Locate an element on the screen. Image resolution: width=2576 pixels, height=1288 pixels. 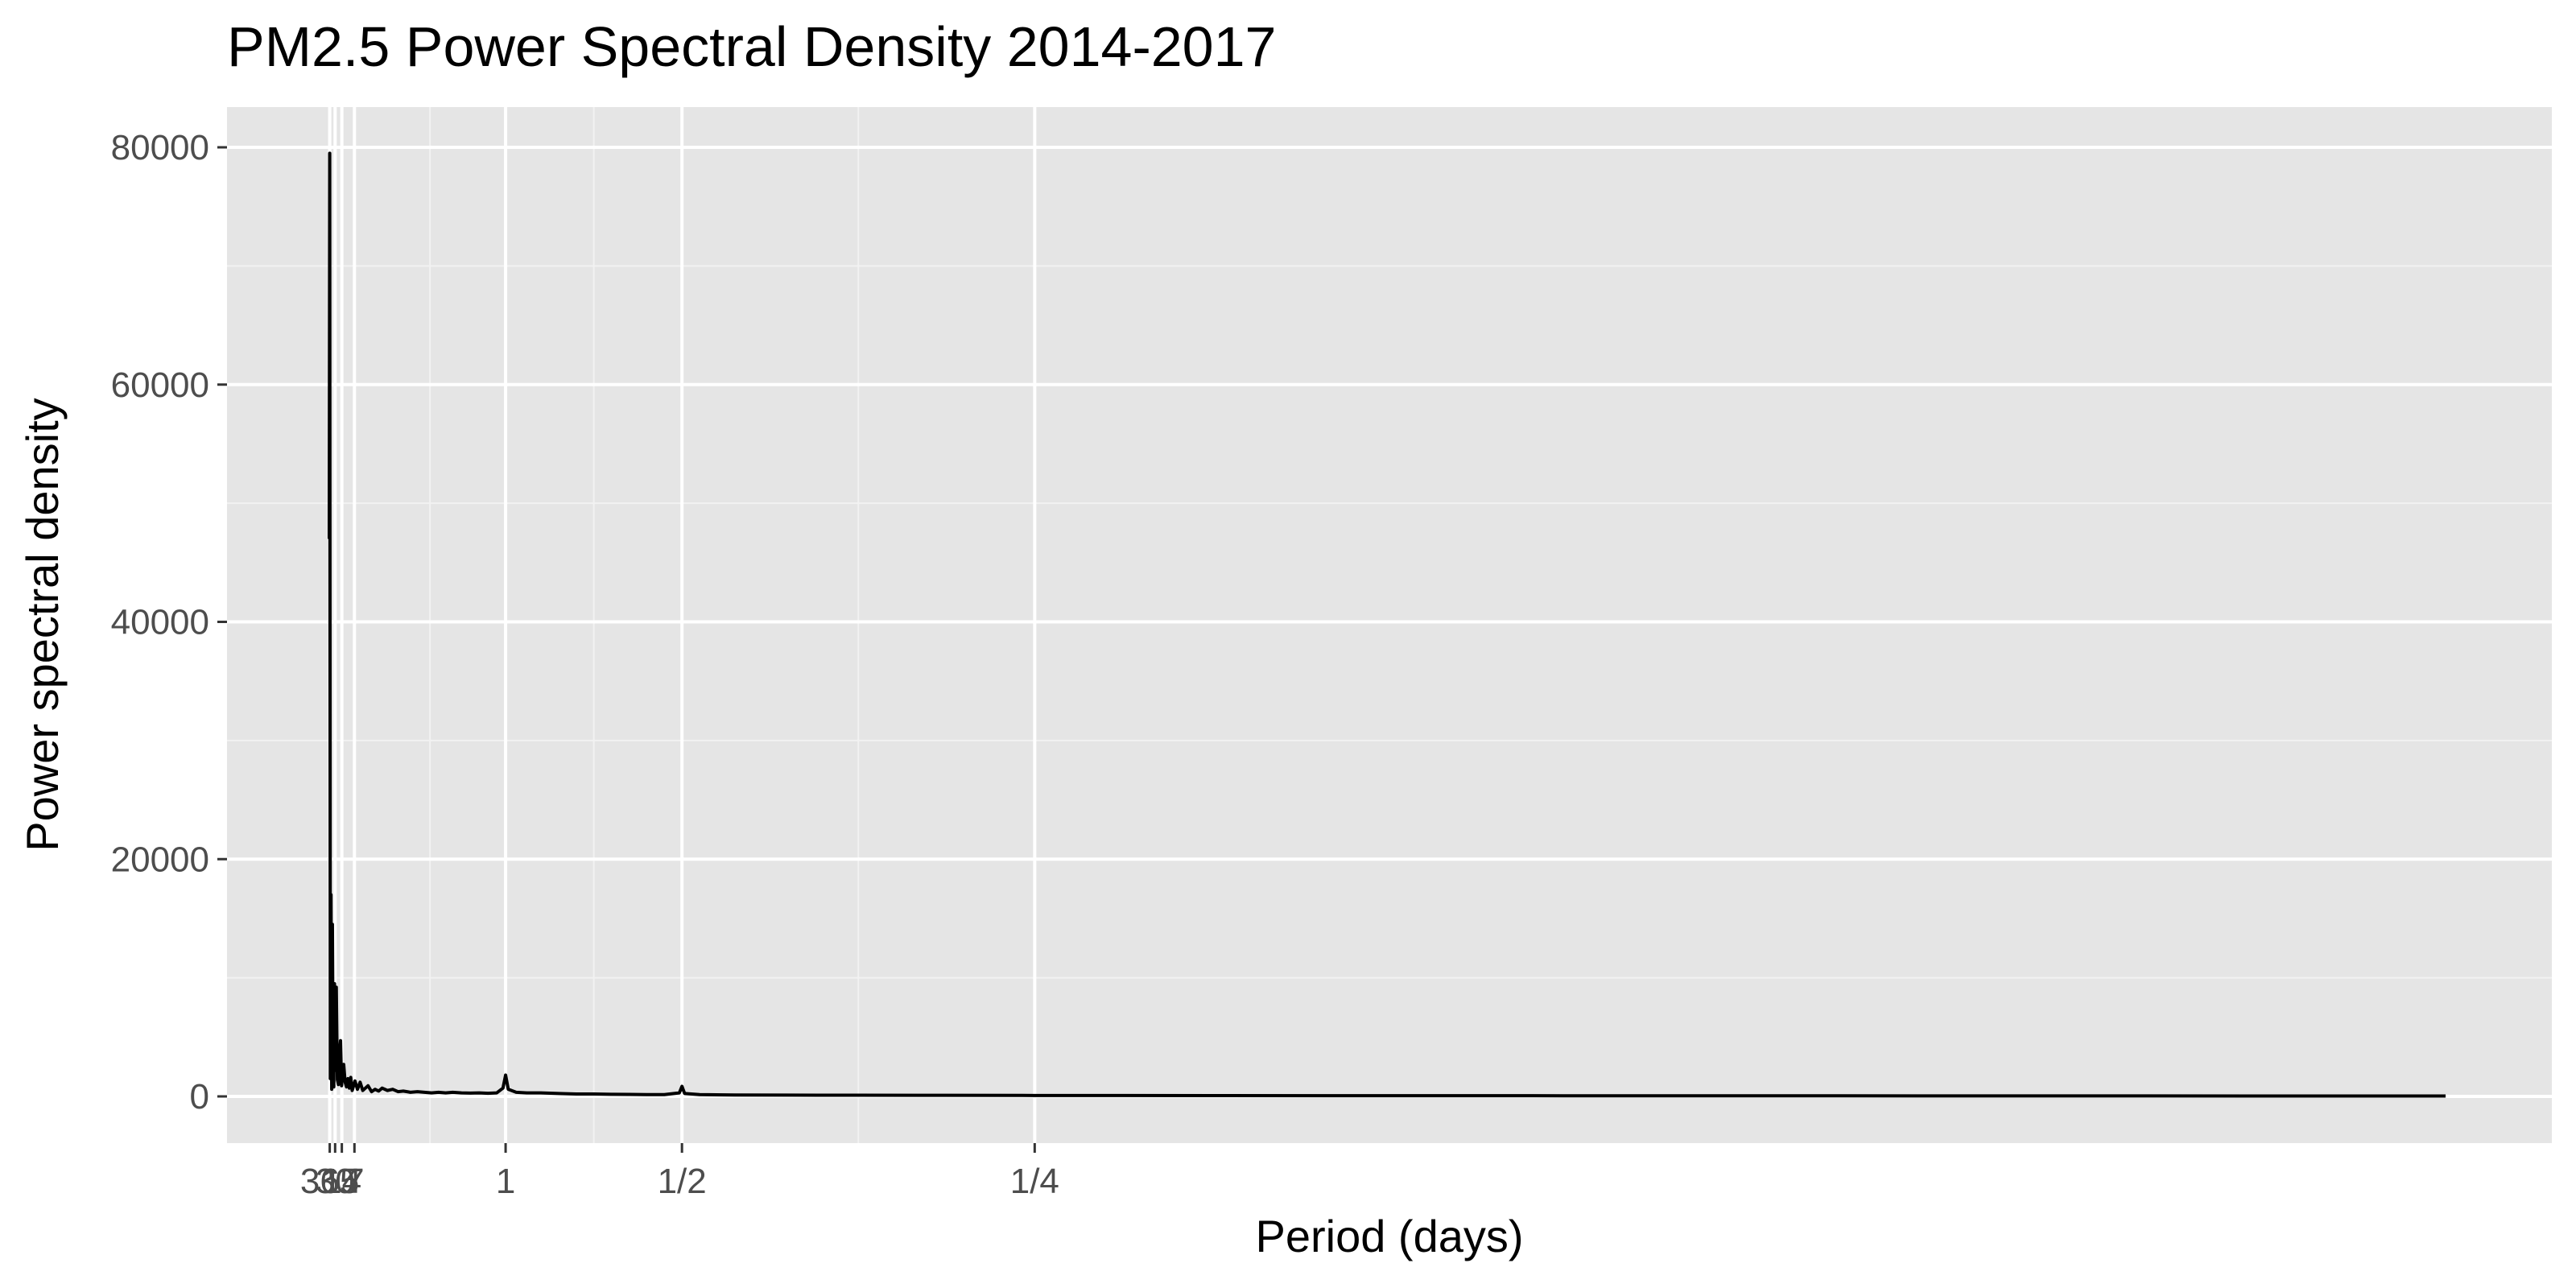
x-tick-label: 365 is located at coordinates (329, 1181).